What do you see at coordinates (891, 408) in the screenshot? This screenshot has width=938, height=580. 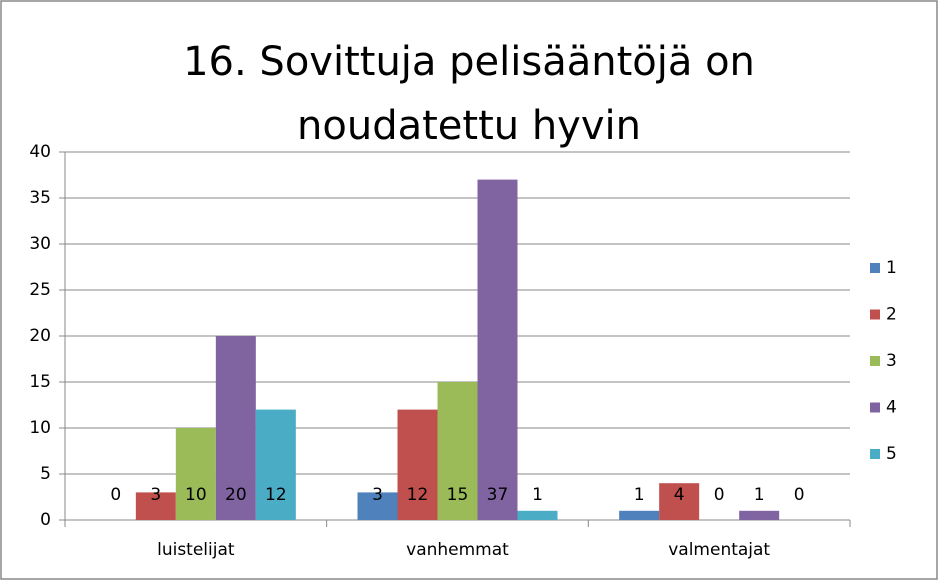 I see `legend-label: 4` at bounding box center [891, 408].